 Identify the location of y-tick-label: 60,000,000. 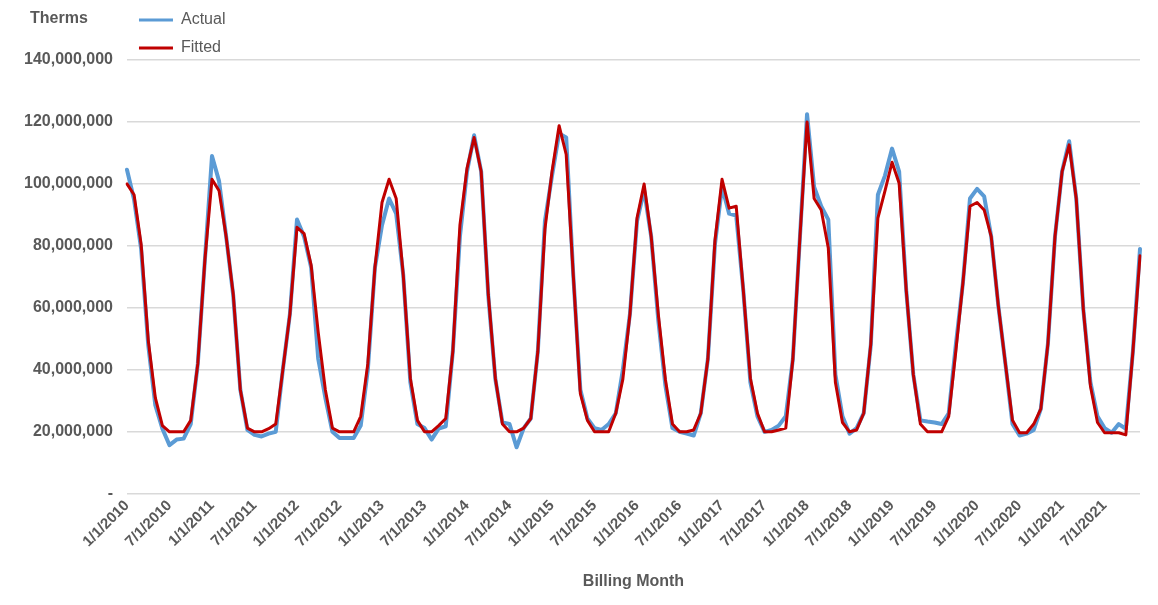
(73, 307).